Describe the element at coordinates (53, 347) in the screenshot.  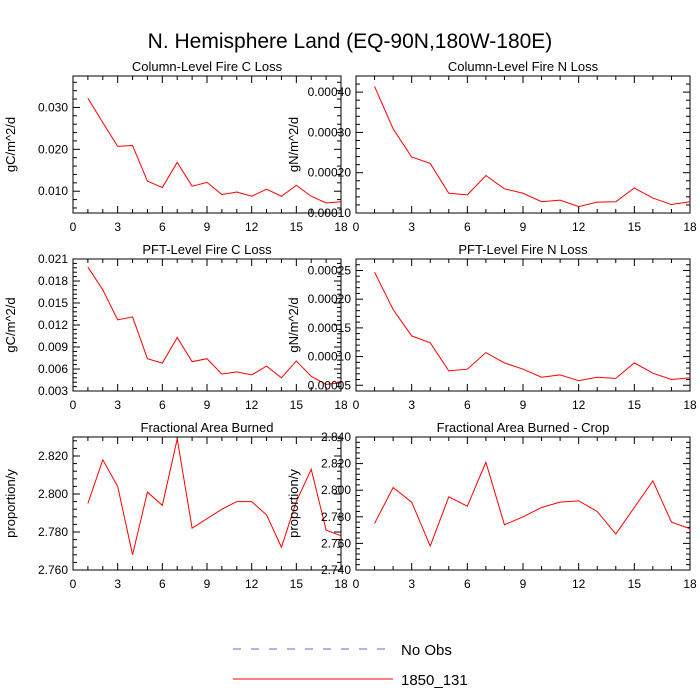
I see `y-tick-label: 0.009` at that location.